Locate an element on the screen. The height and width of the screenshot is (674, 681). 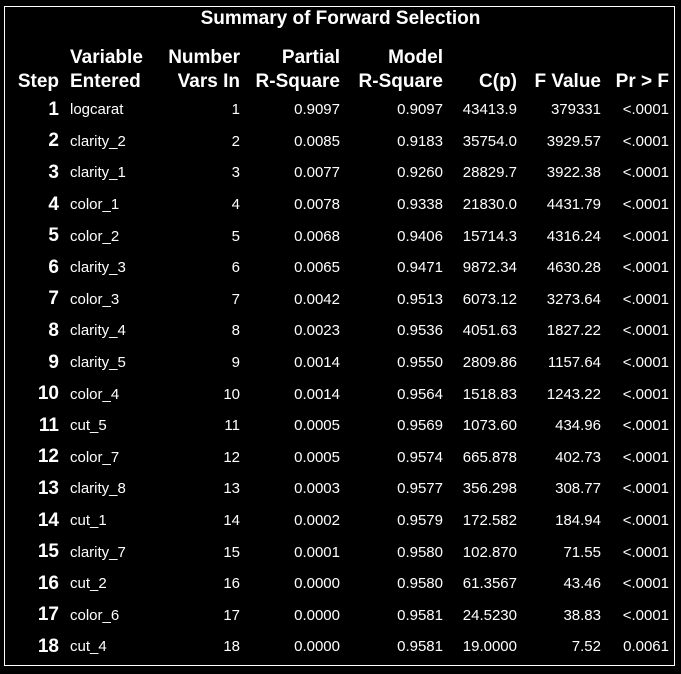
header-partial-r-square: Partial R-Square is located at coordinates (290, 67).